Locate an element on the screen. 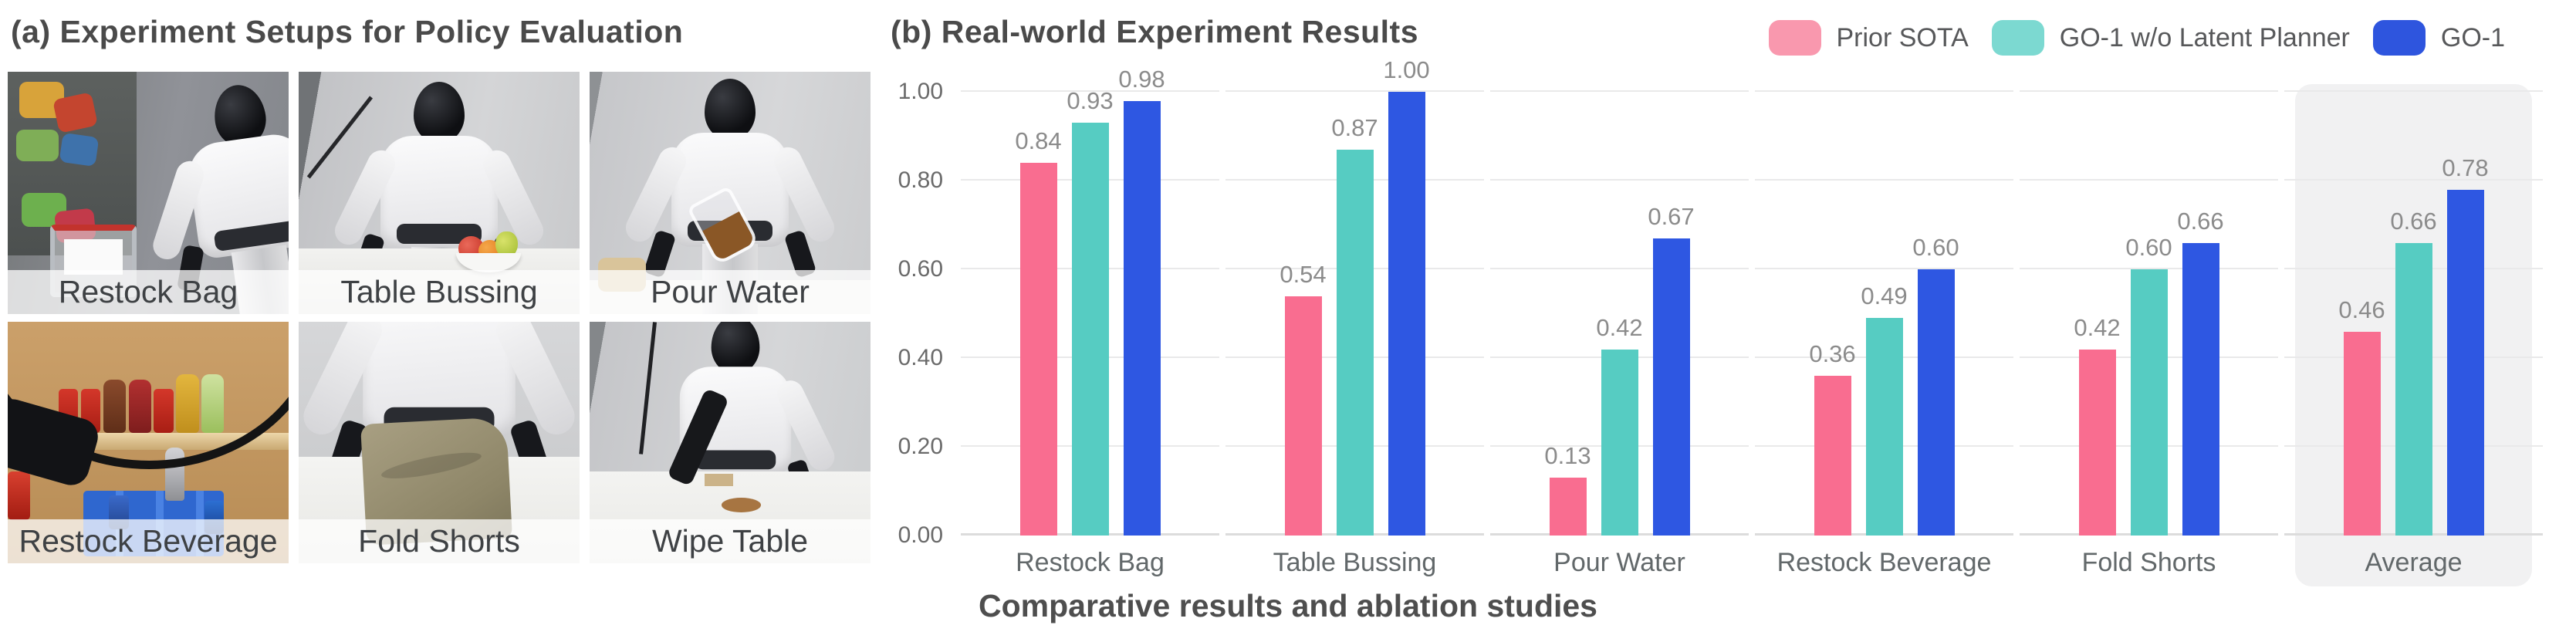  beverage-can is located at coordinates (19, 495).